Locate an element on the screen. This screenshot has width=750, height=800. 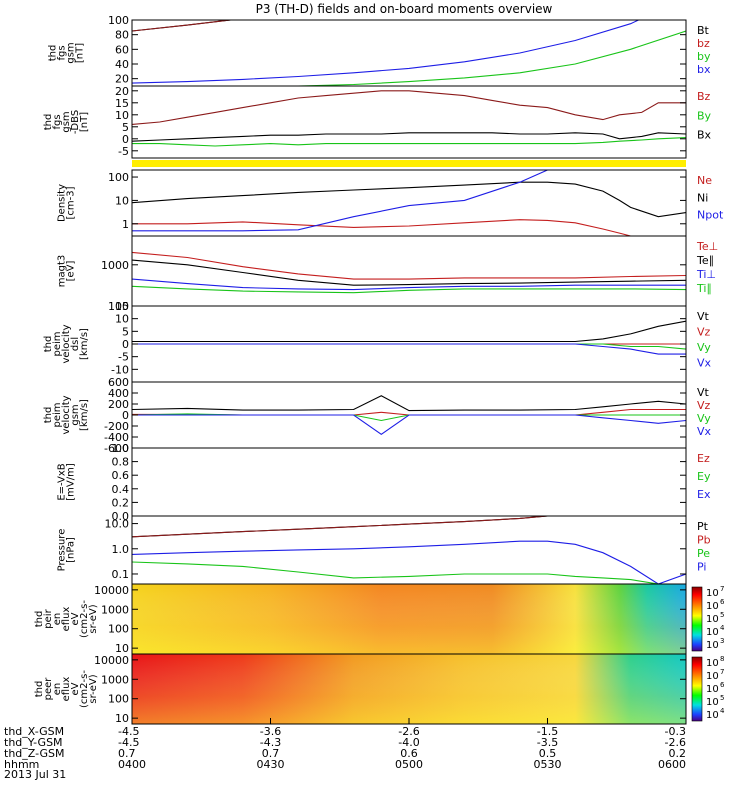
y-tick-label: 0.2 is located at coordinates (121, 502).